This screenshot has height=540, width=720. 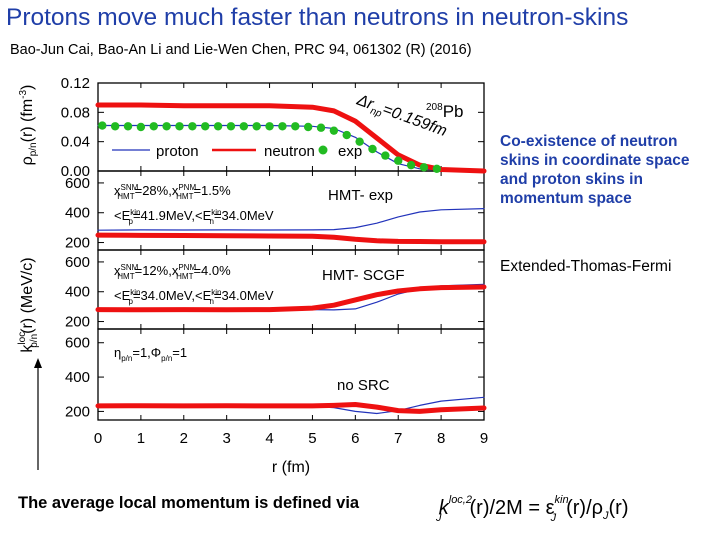 I want to click on nosrc-params: ηp/n=1,Φp/n=1, so click(x=150, y=354).